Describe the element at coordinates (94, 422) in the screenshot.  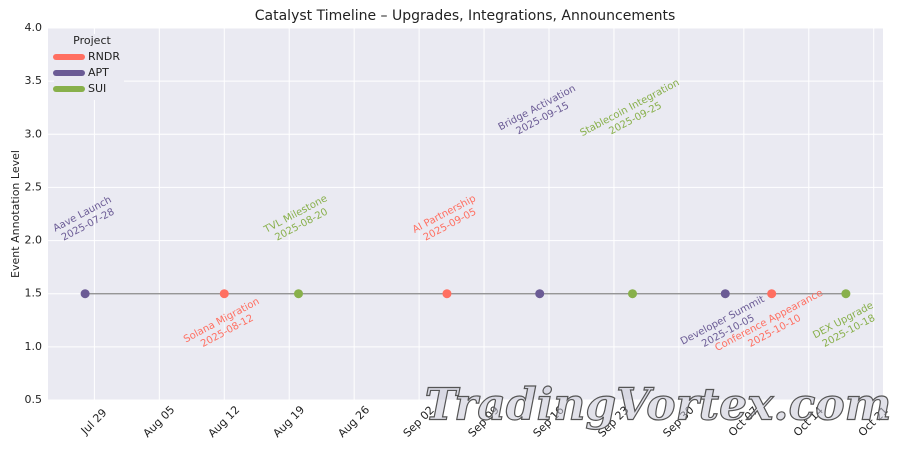
I see `x-tick-label: Jul 29` at that location.